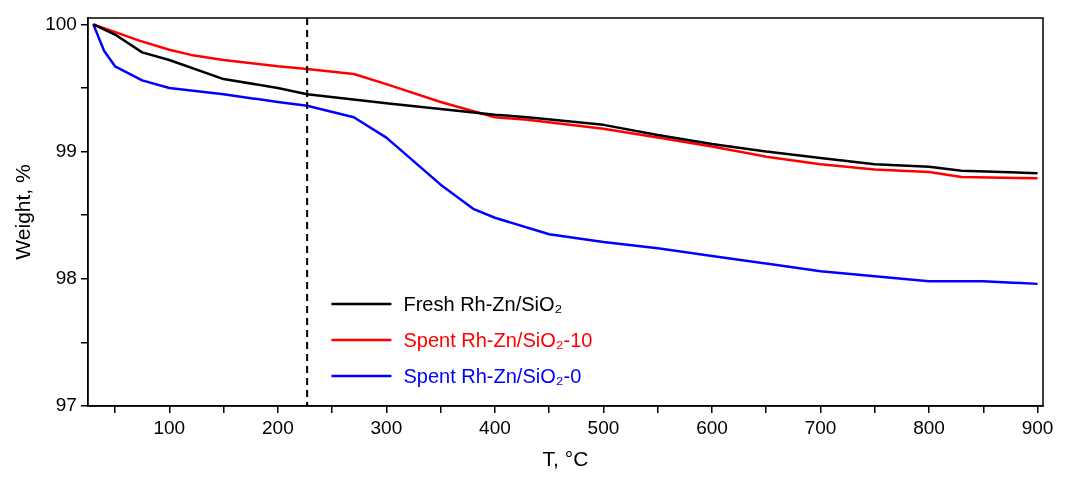 The image size is (1065, 481). What do you see at coordinates (23, 212) in the screenshot?
I see `y-axis-title: Weight, %` at bounding box center [23, 212].